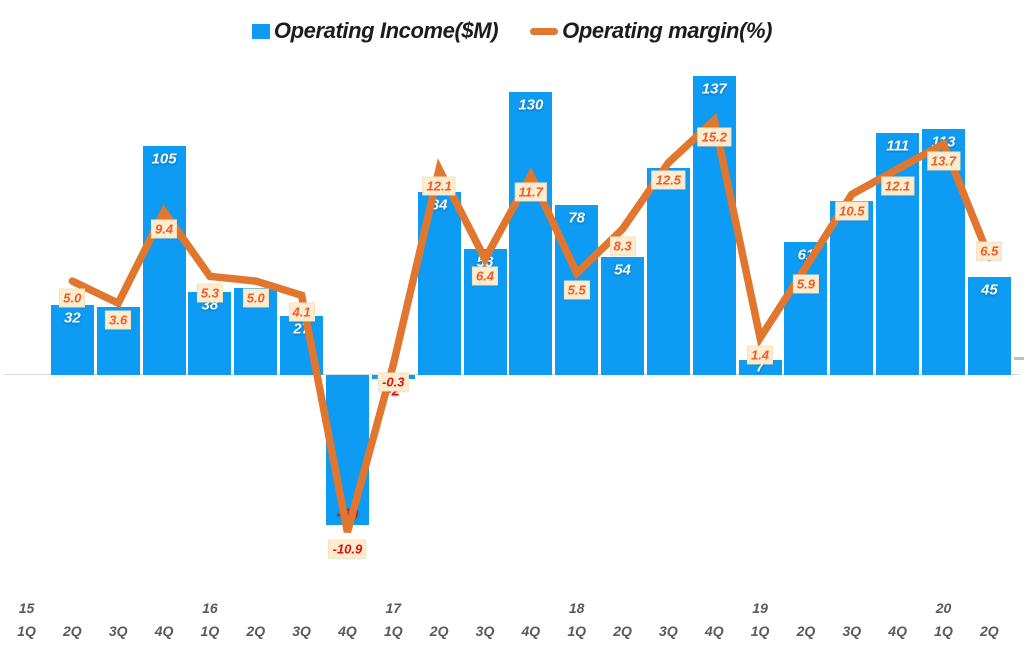 Image resolution: width=1024 pixels, height=660 pixels. Describe the element at coordinates (347, 514) in the screenshot. I see `income-value-label: -69` at that location.